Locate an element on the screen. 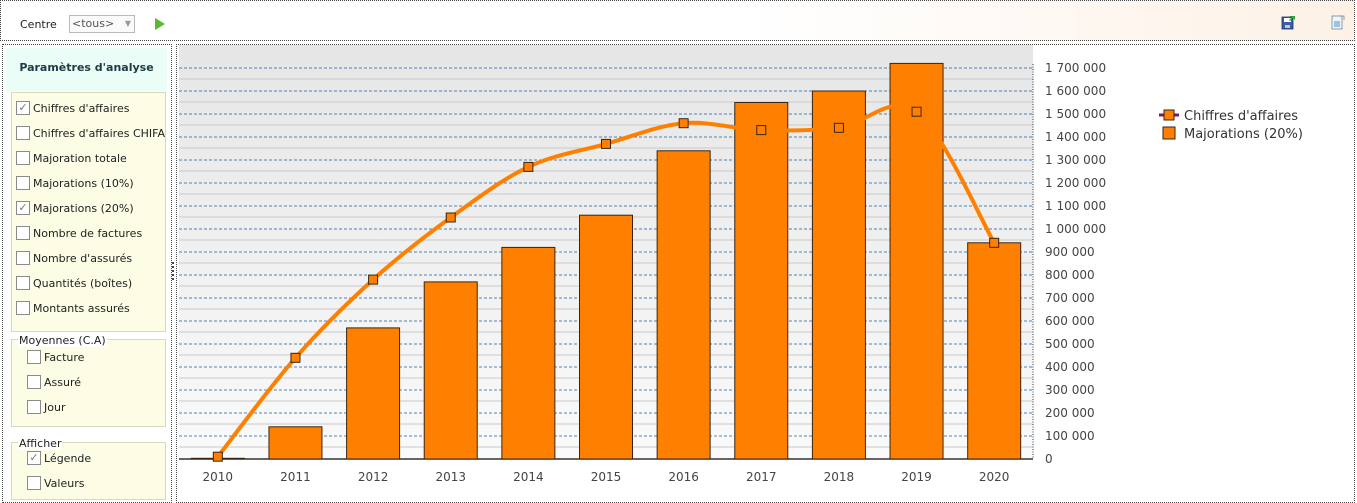 This screenshot has height=503, width=1357. centre-select: <tous> ▼ is located at coordinates (102, 24).